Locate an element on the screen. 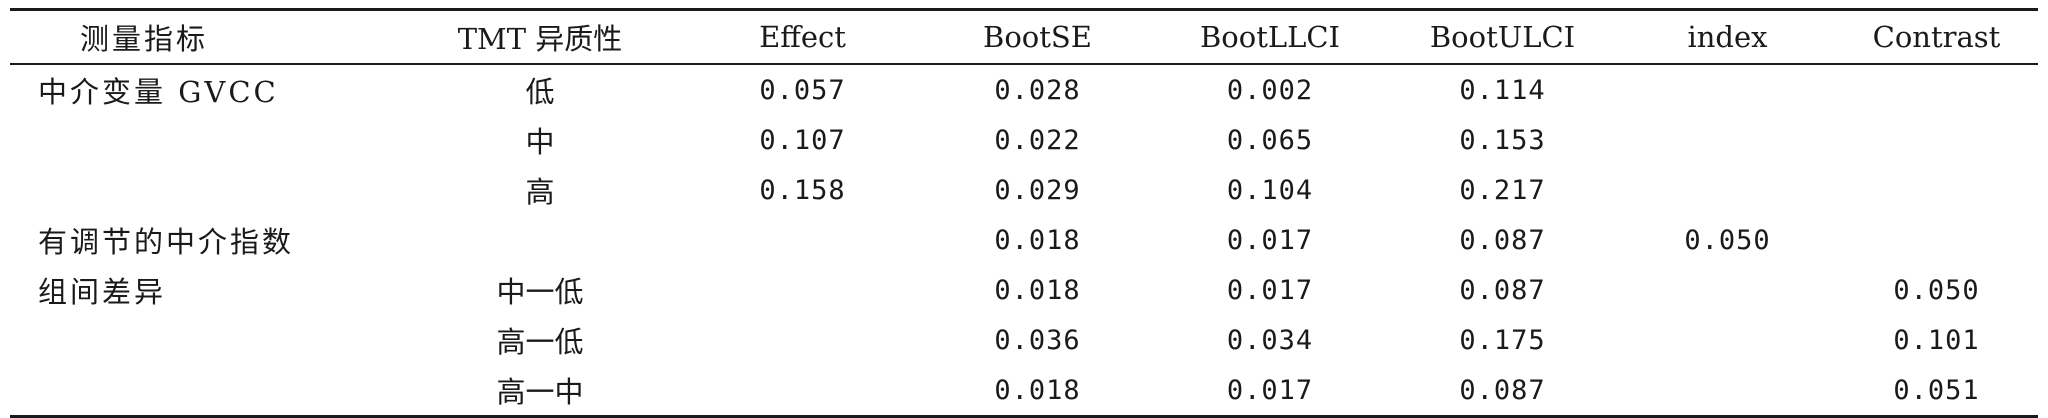  group-cell: 中 is located at coordinates (540, 142).